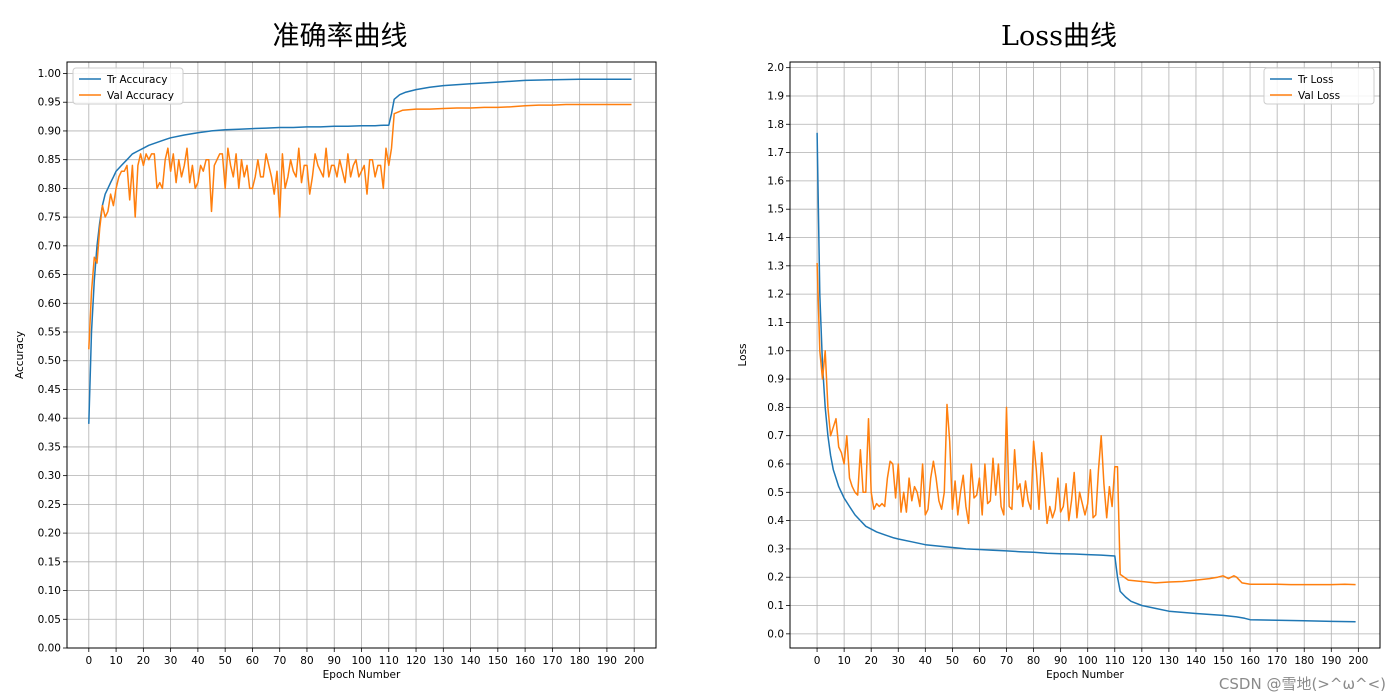 Image resolution: width=1400 pixels, height=700 pixels. I want to click on accuracy-y-tick-label: 0.50, so click(49, 361).